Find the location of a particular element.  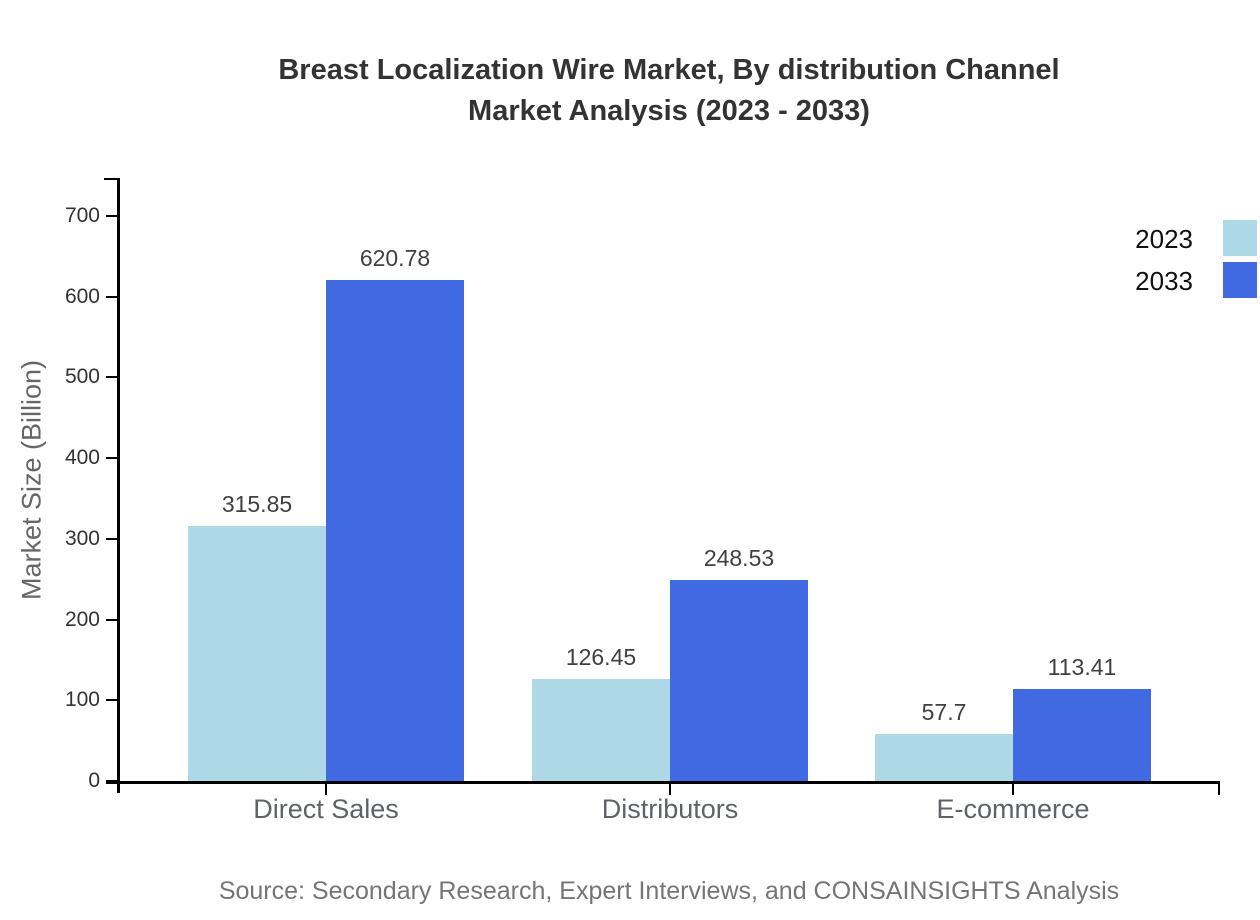

category-label-distributors: Distributors is located at coordinates (670, 809).